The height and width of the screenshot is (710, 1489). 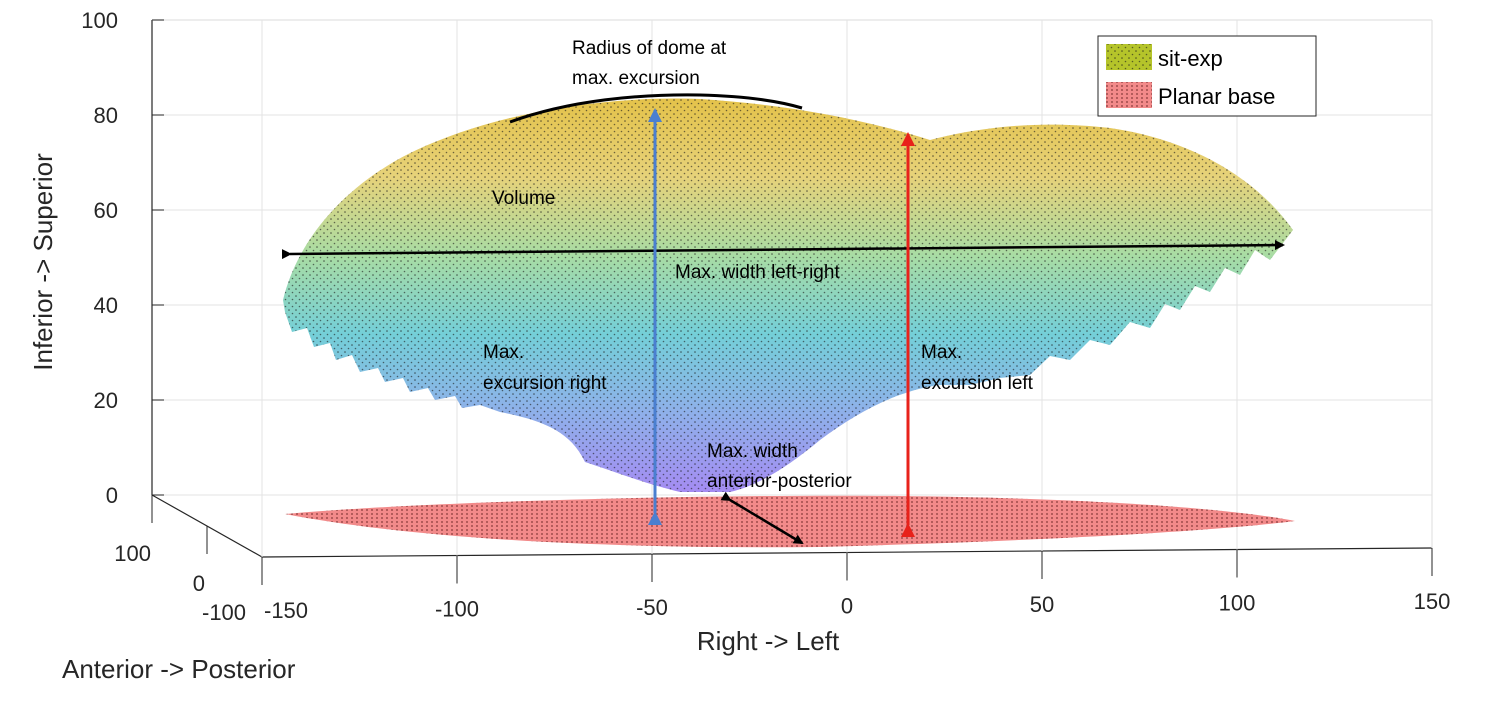 I want to click on x-tick-label: -50, so click(x=652, y=607).